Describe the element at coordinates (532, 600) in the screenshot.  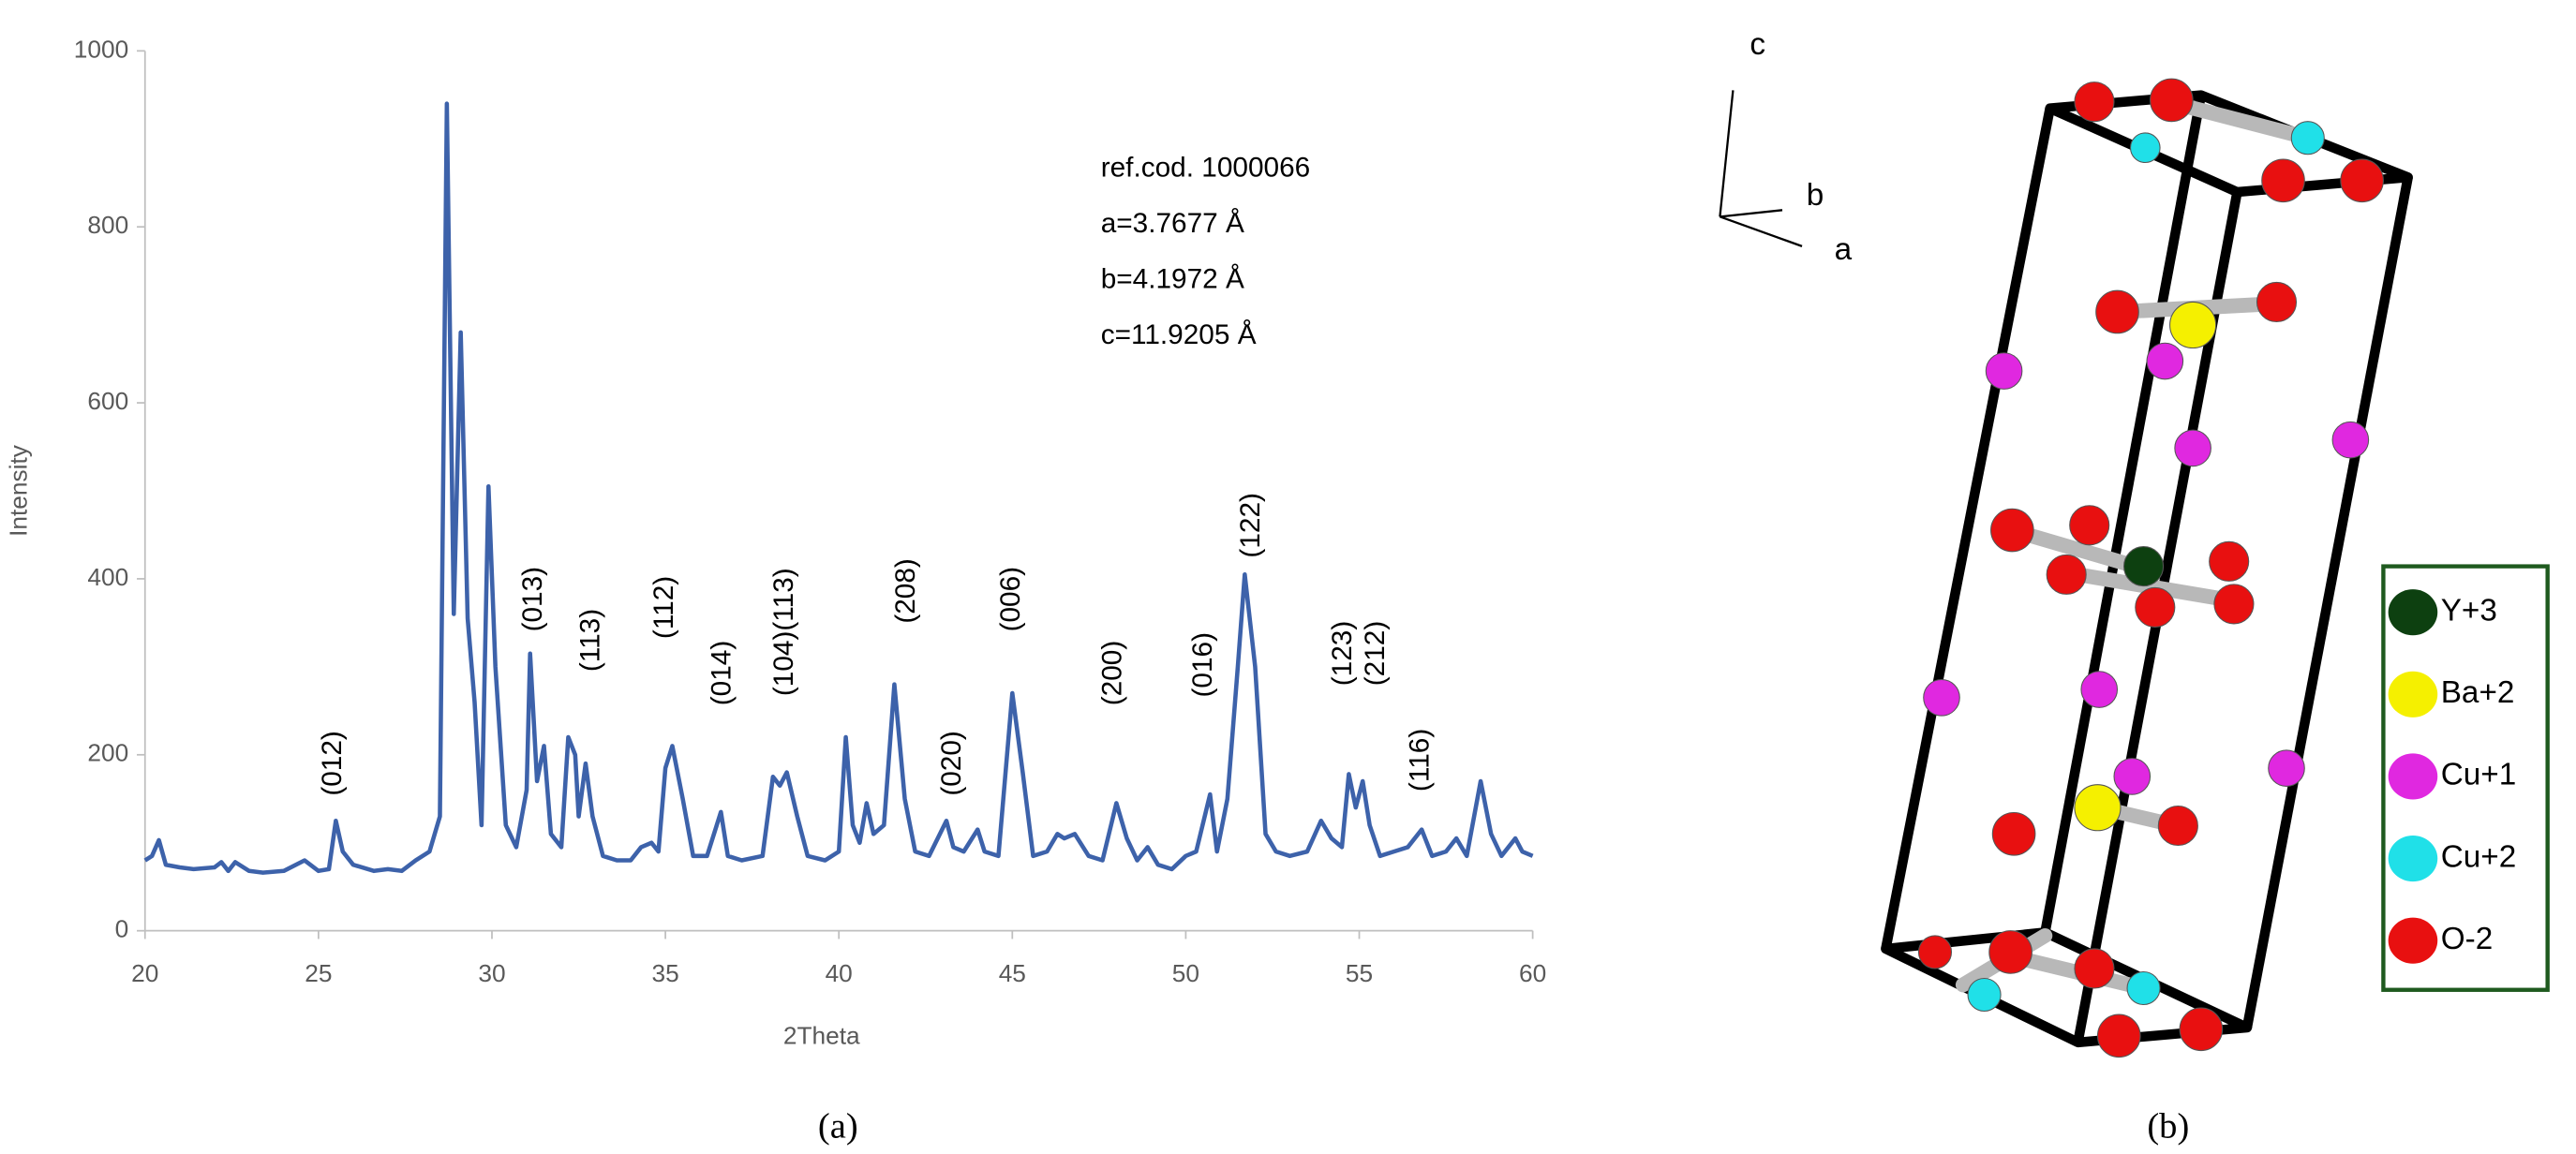
I see `peak-label: (013)` at that location.